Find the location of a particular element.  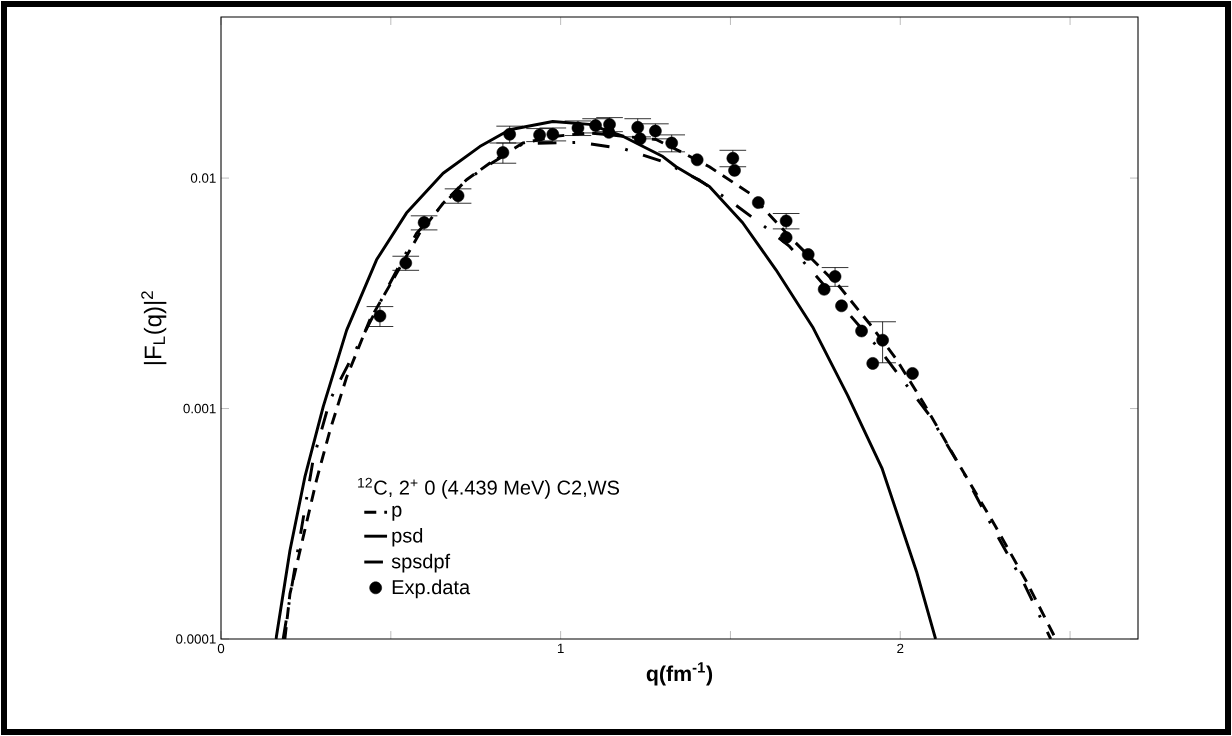

x-tick-label: 0 is located at coordinates (221, 648).